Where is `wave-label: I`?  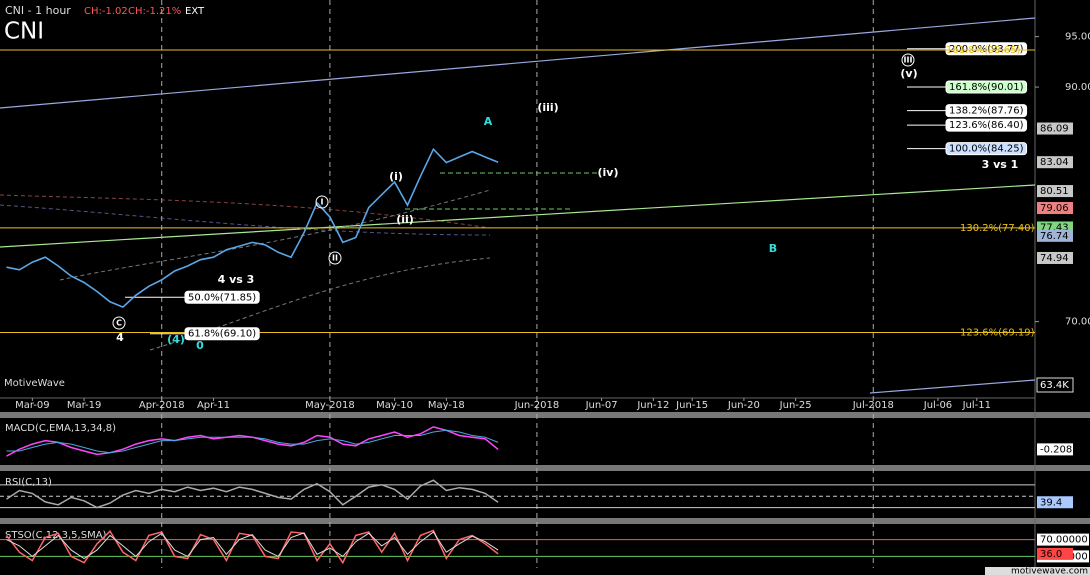 wave-label: I is located at coordinates (322, 202).